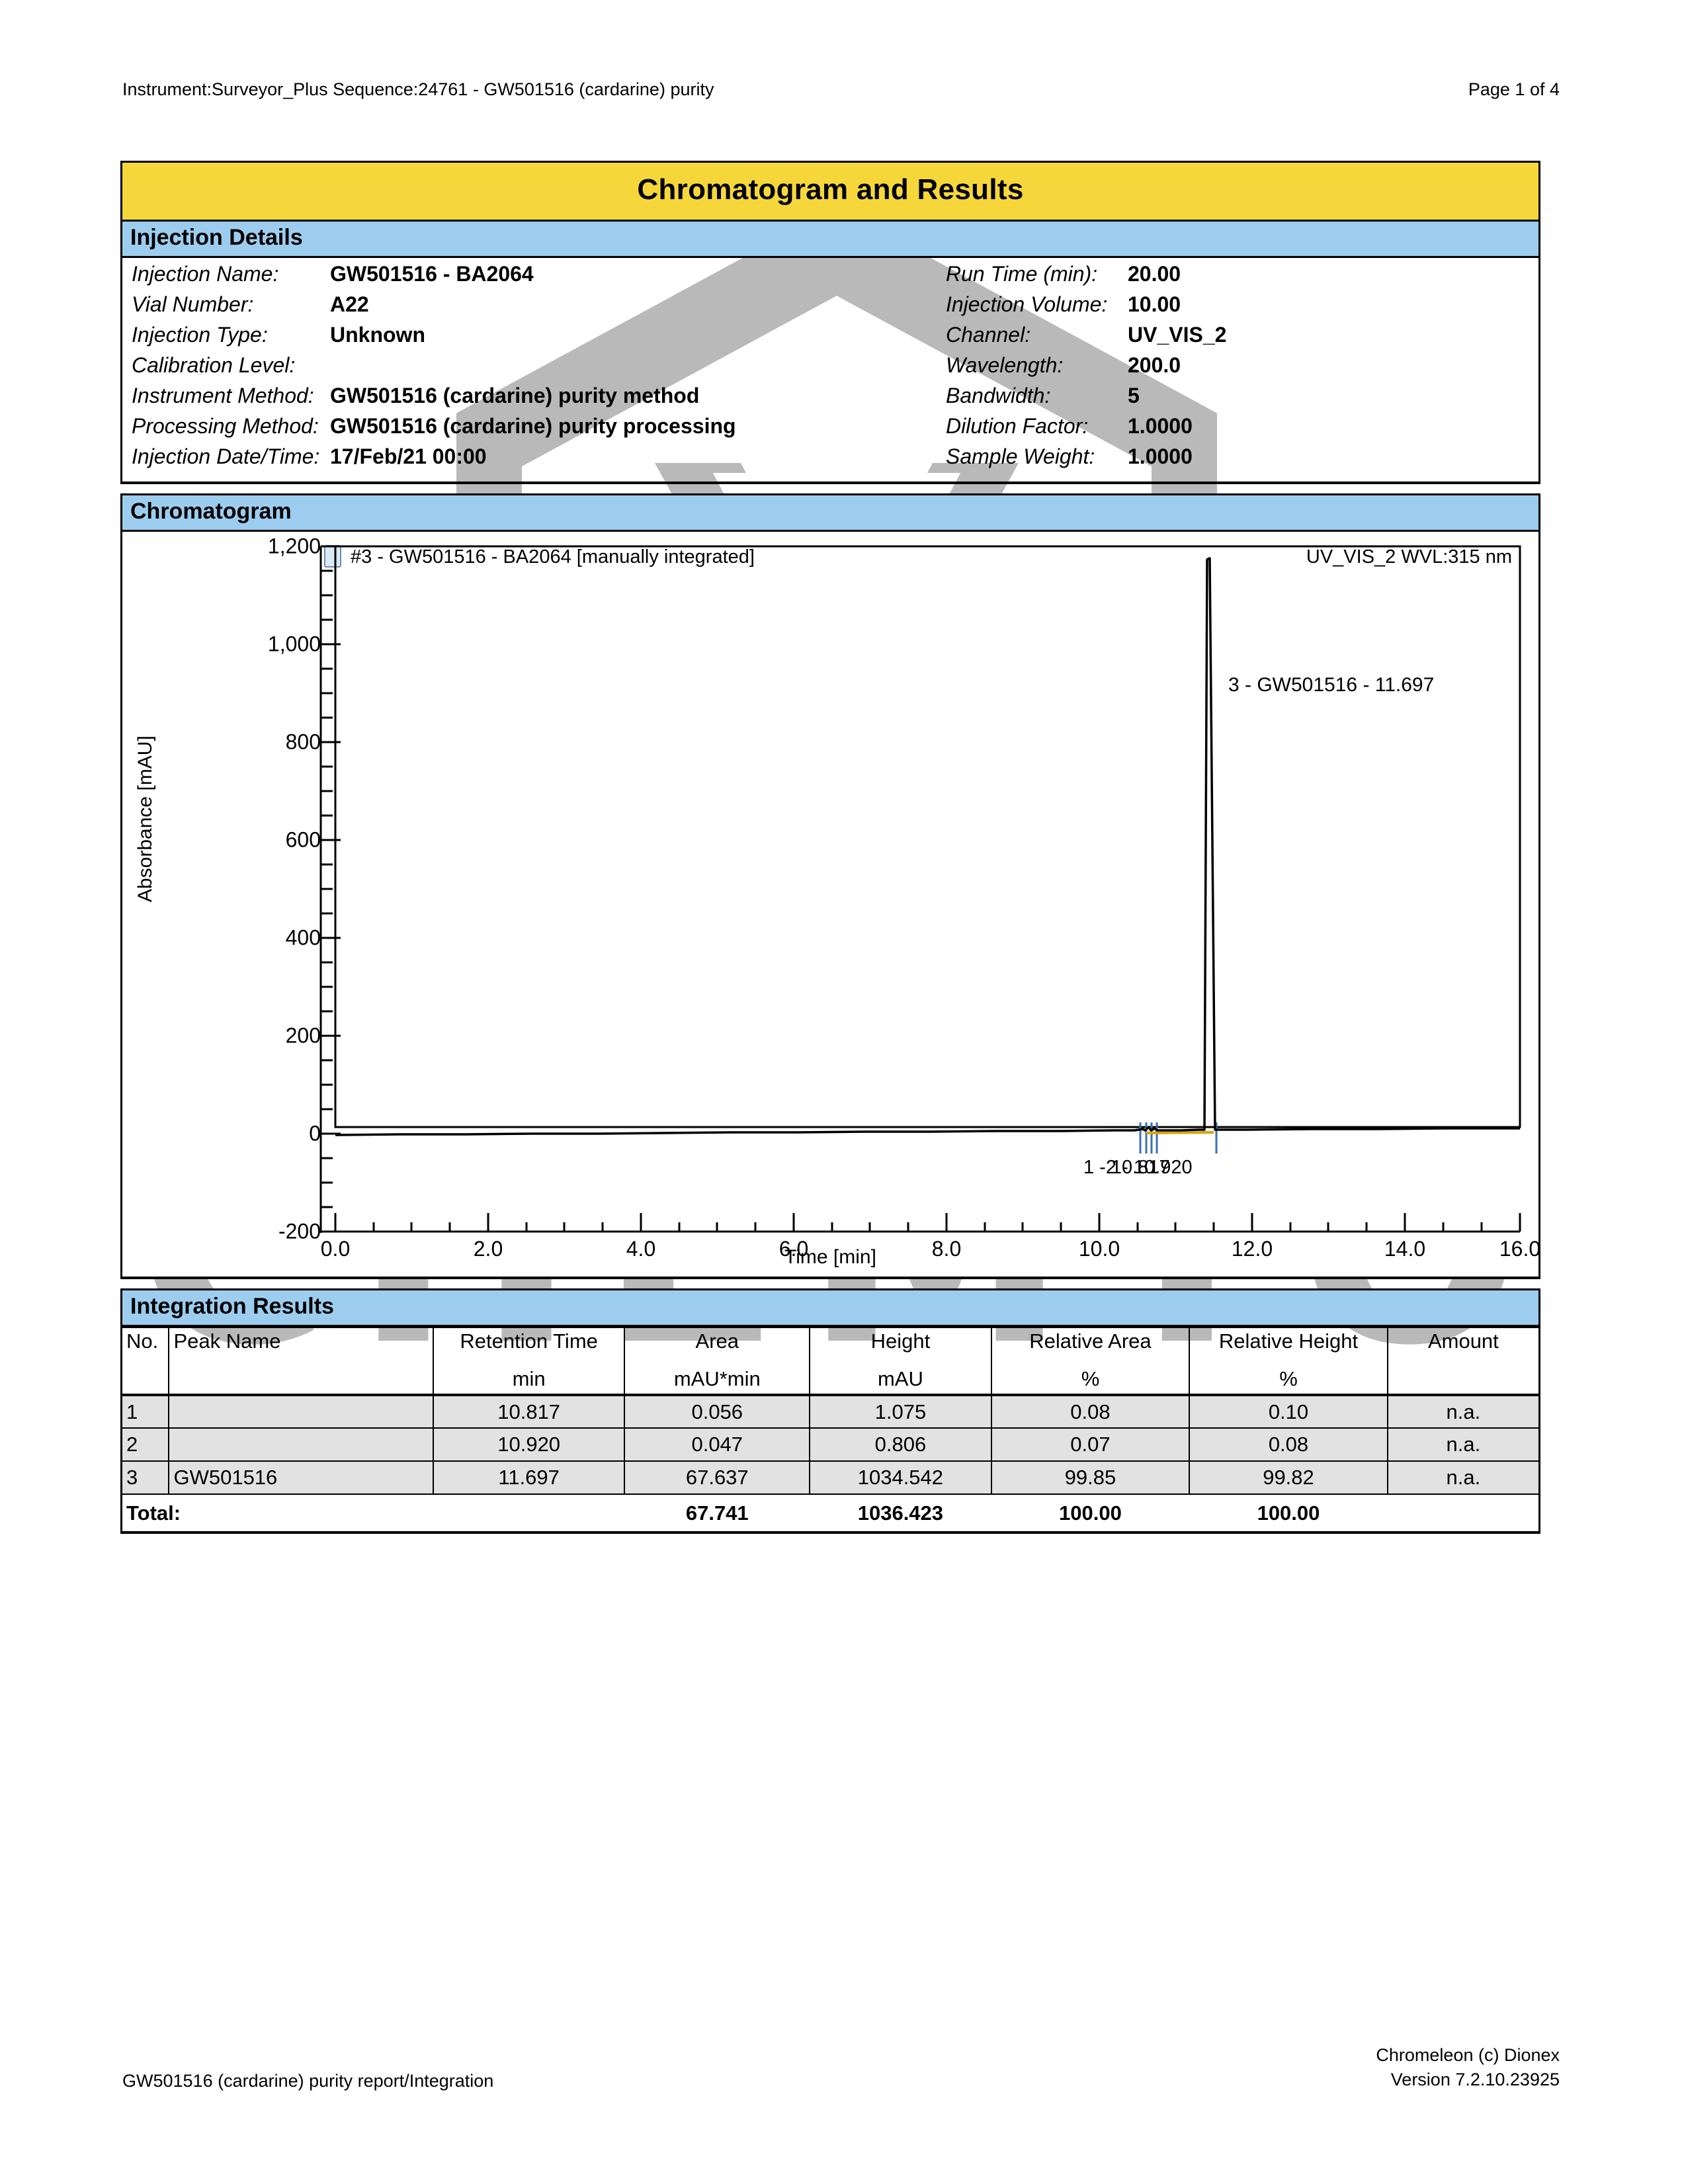 This screenshot has height=2184, width=1682. Describe the element at coordinates (900, 1378) in the screenshot. I see `col-unit-height: mAU` at that location.